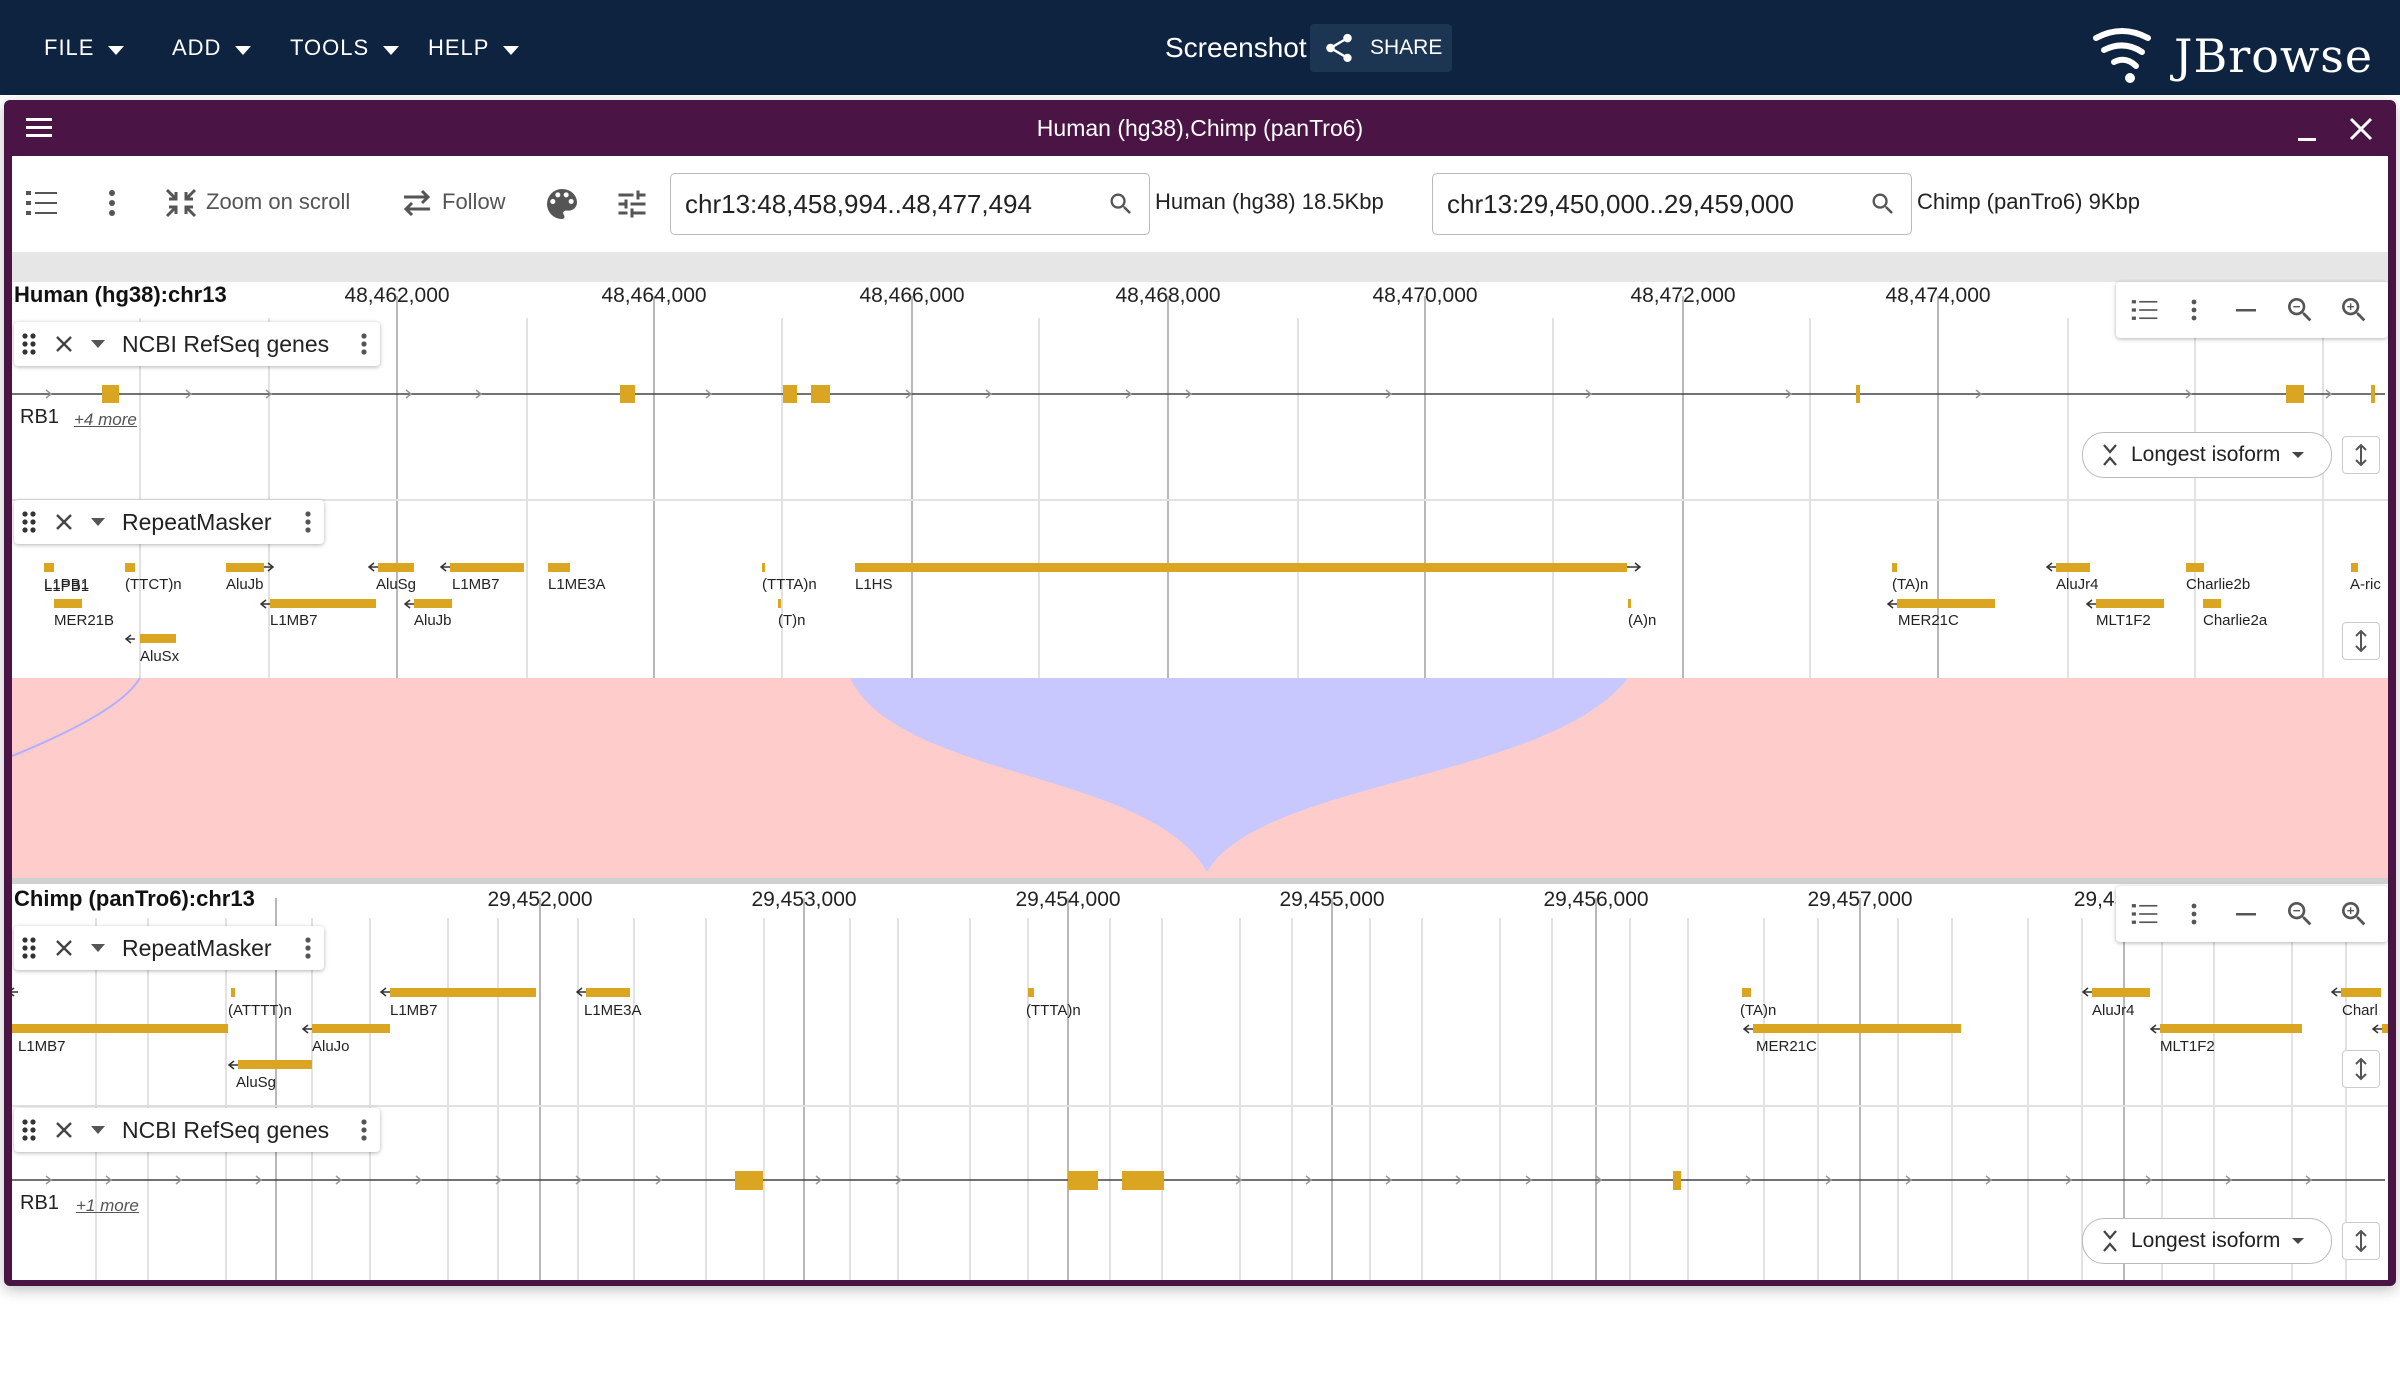 Image resolution: width=2400 pixels, height=1382 pixels. What do you see at coordinates (417, 203) in the screenshot?
I see `swap-horiz-icon` at bounding box center [417, 203].